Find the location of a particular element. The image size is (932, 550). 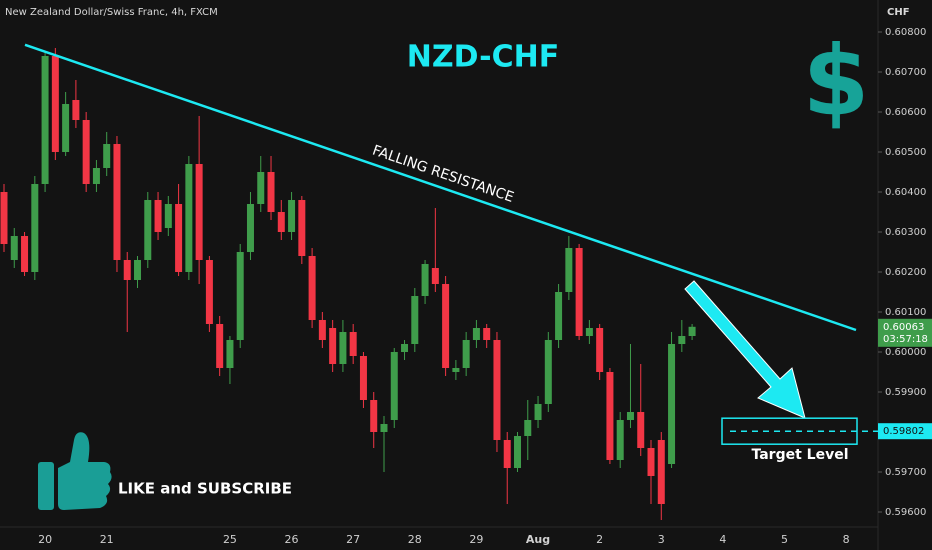

target-arrow is located at coordinates (745, 349).